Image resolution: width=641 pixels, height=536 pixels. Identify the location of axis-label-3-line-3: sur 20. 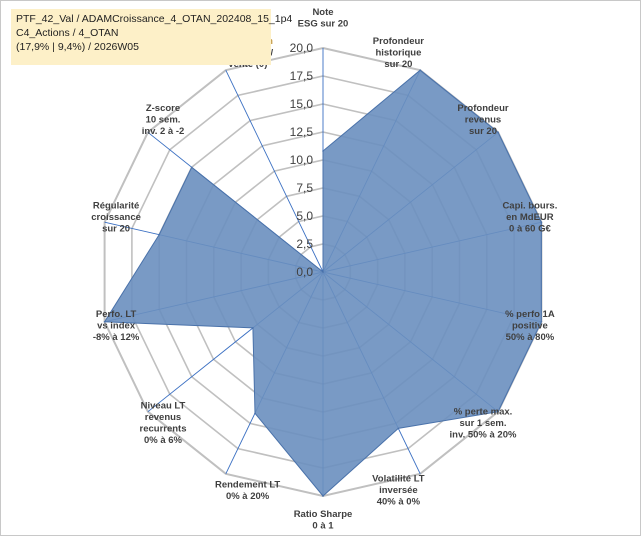
(483, 131).